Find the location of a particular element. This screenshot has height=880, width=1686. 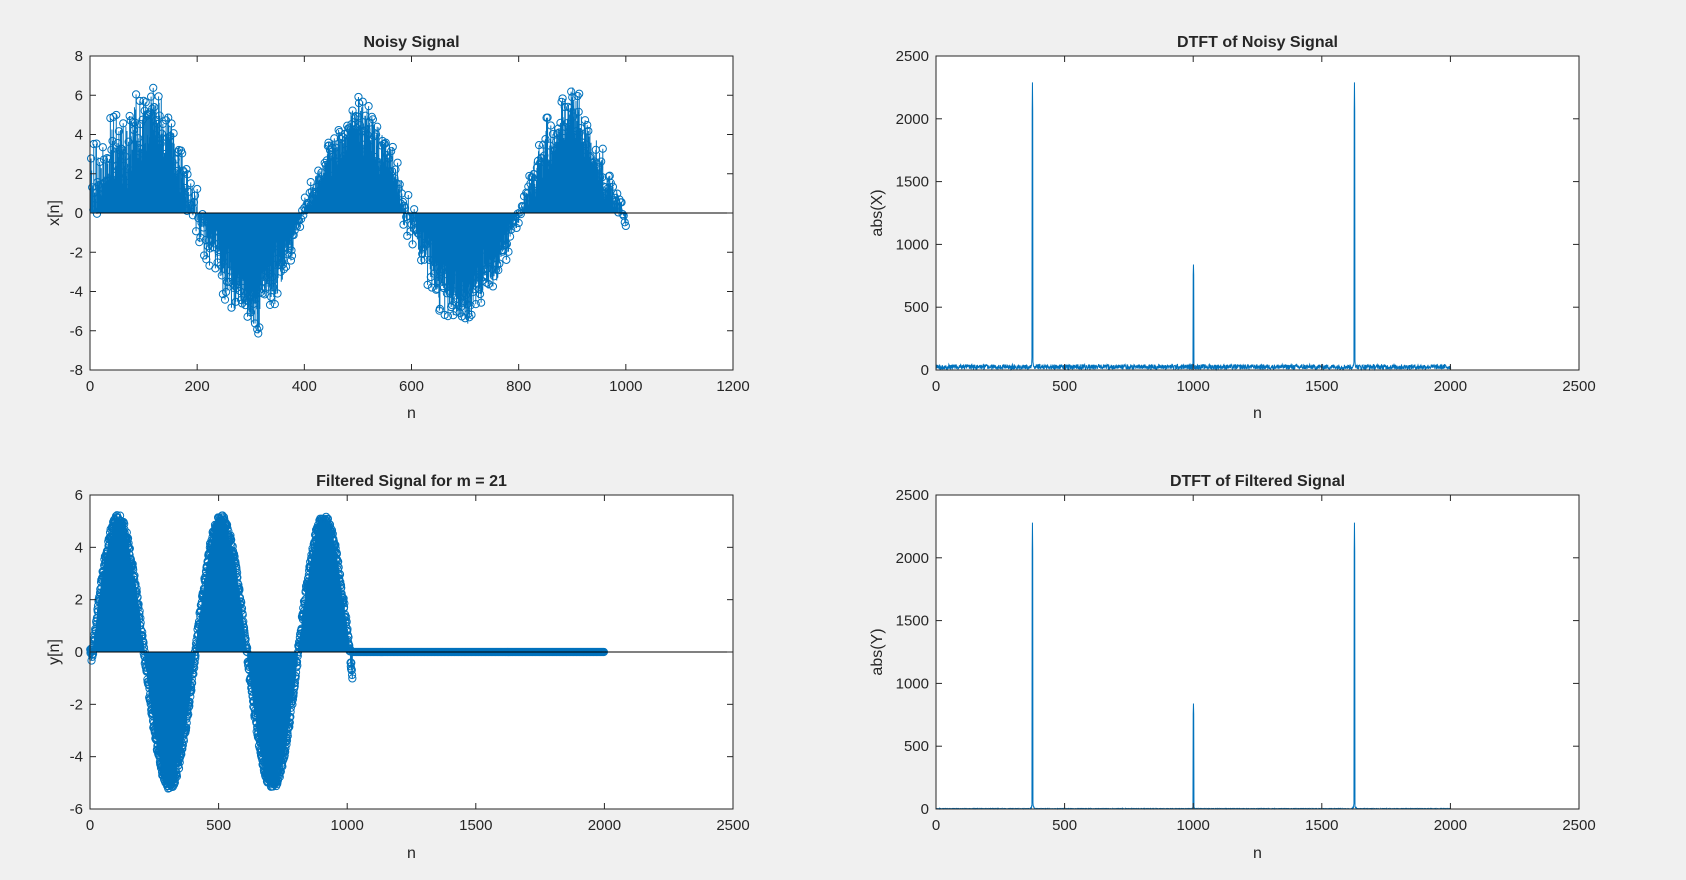

stem-lines is located at coordinates (358, 210).